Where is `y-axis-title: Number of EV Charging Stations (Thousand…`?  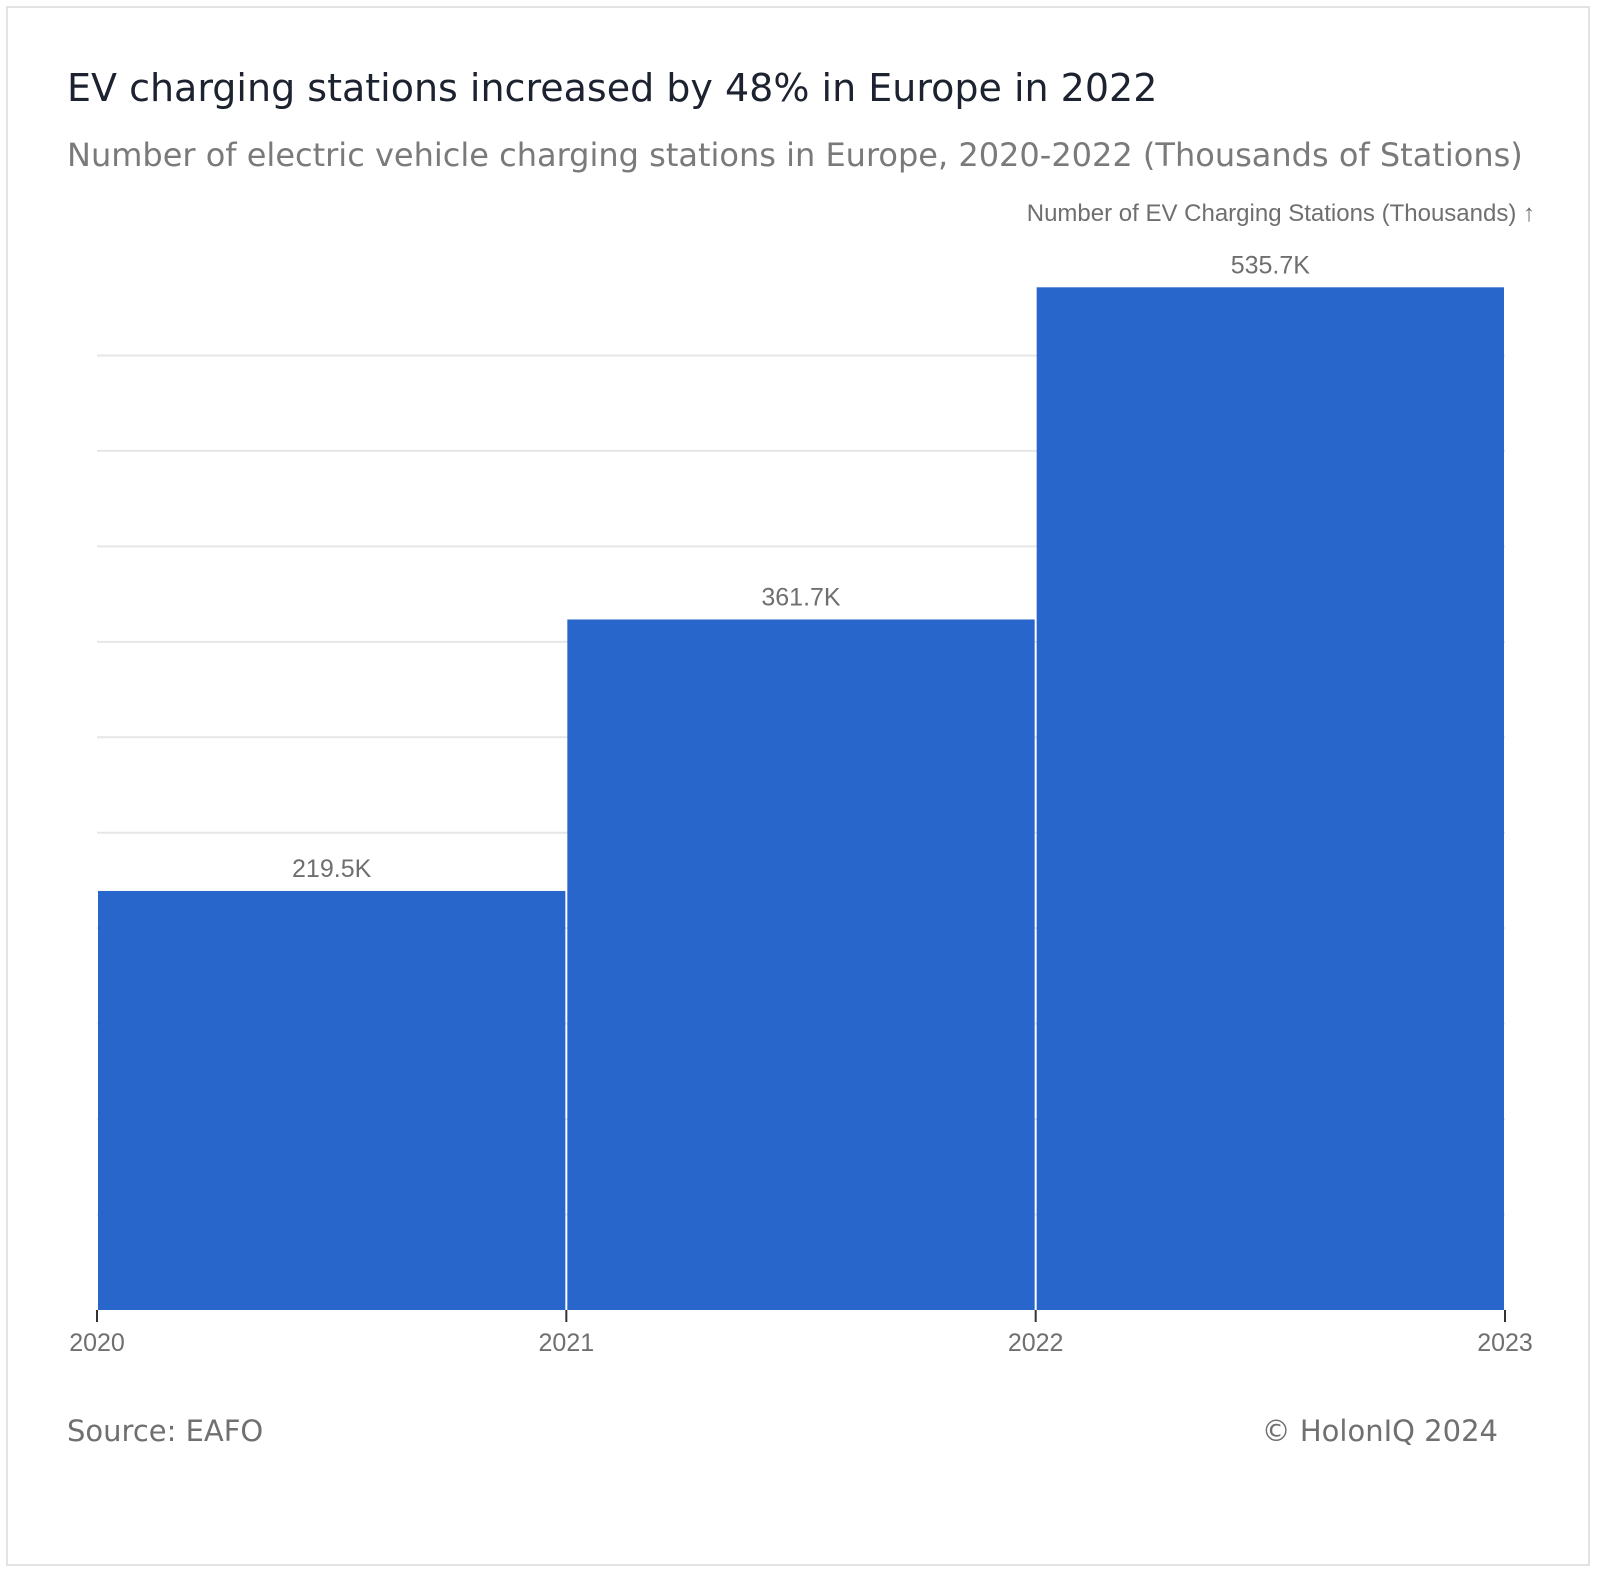 y-axis-title: Number of EV Charging Stations (Thousand… is located at coordinates (1281, 213).